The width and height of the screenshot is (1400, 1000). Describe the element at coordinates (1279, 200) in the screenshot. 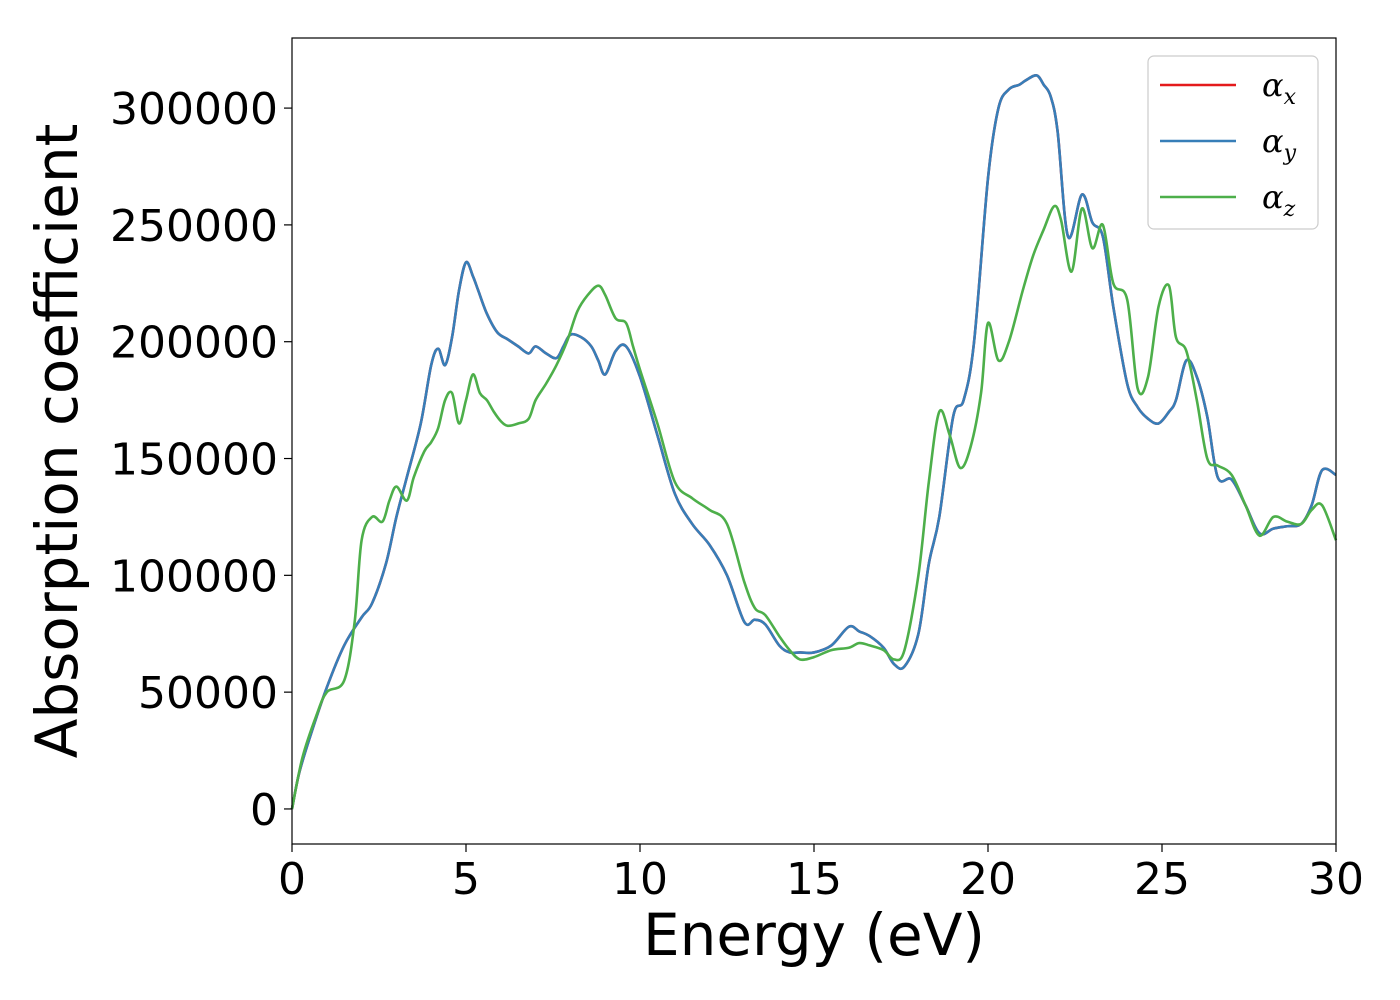

I see `legend-label-z: αz` at that location.